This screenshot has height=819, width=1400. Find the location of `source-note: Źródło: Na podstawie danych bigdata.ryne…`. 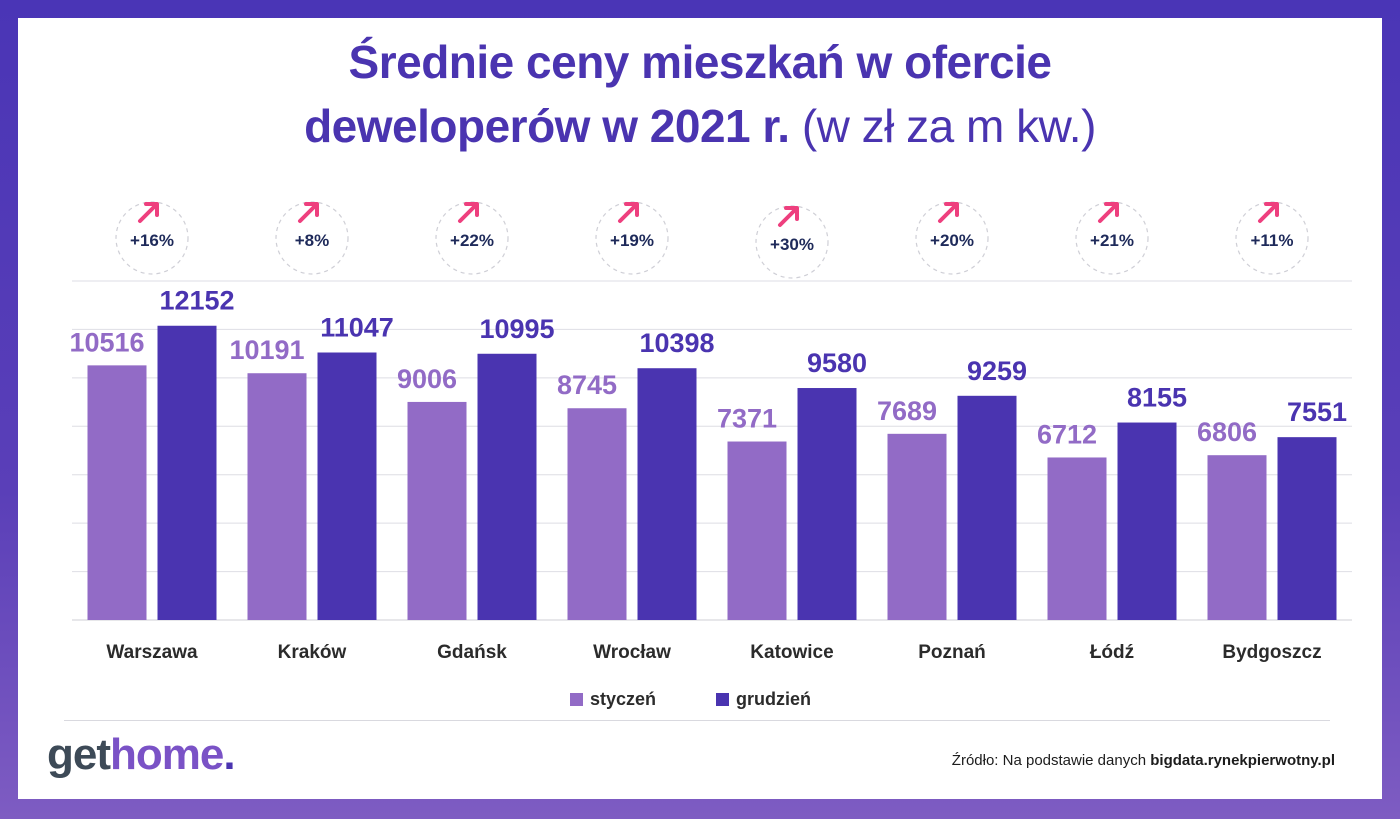

source-note: Źródło: Na podstawie danych bigdata.ryne… is located at coordinates (1143, 760).